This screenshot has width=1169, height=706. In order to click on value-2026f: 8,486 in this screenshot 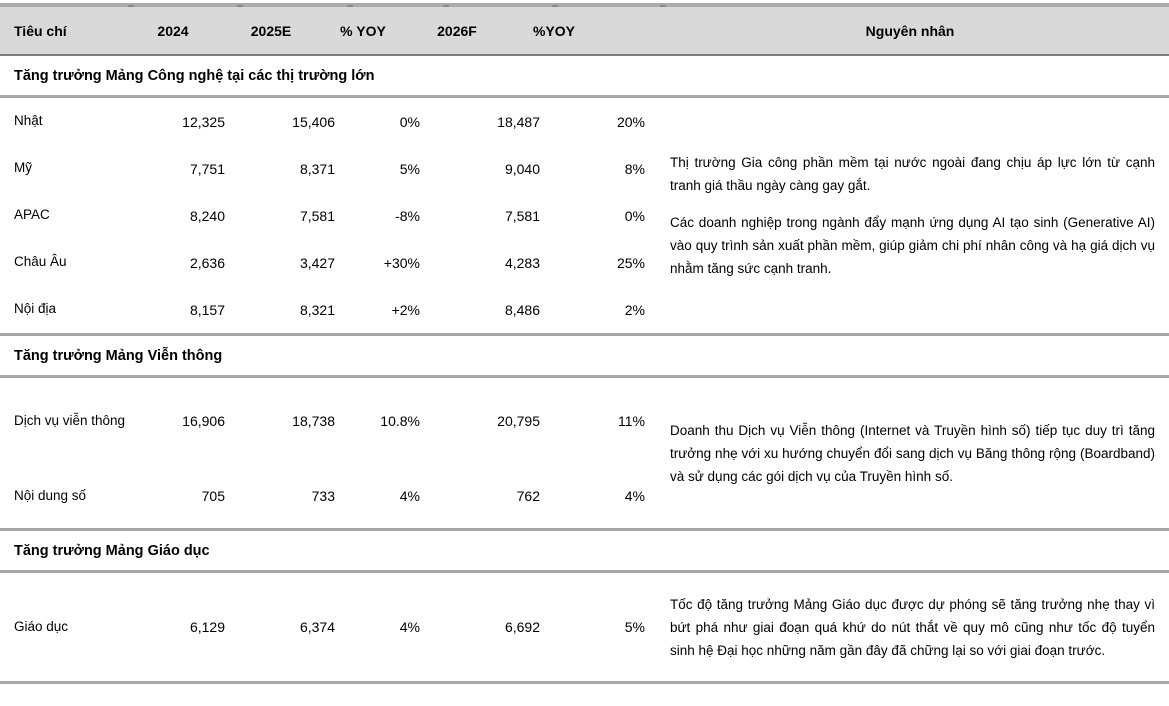, I will do `click(522, 309)`.